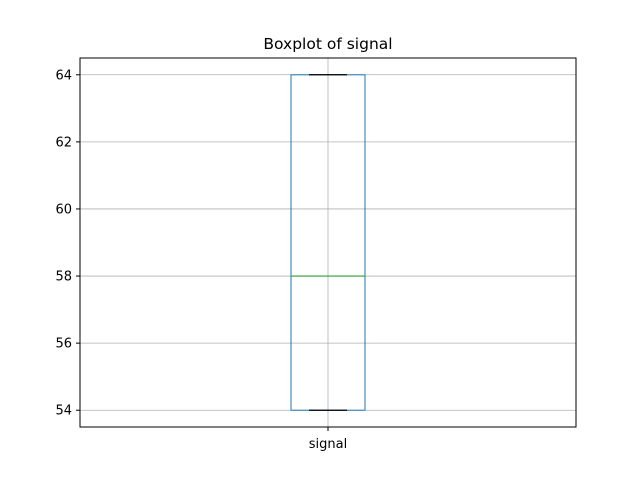 This screenshot has height=480, width=640. Describe the element at coordinates (63, 75) in the screenshot. I see `y-tick-label: 64` at that location.